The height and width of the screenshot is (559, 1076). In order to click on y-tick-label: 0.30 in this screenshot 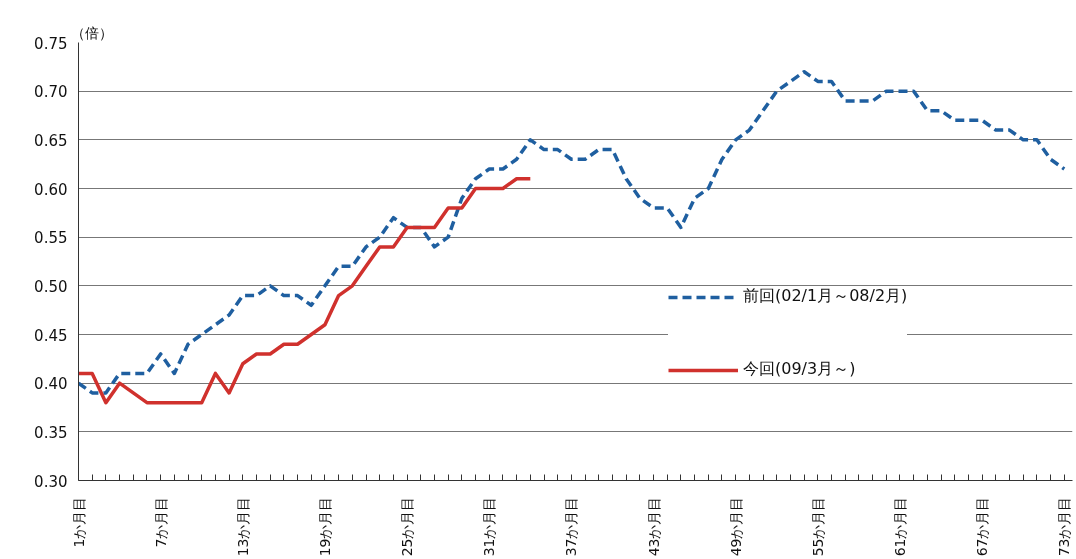, I will do `click(51, 481)`.